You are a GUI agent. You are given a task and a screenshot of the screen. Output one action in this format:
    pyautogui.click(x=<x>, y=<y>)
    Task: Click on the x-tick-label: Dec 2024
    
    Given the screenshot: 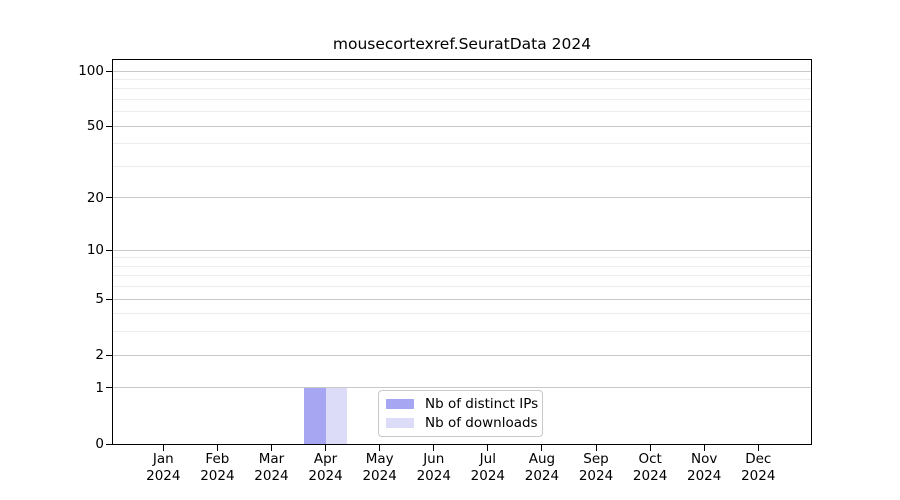 What is the action you would take?
    pyautogui.click(x=758, y=468)
    